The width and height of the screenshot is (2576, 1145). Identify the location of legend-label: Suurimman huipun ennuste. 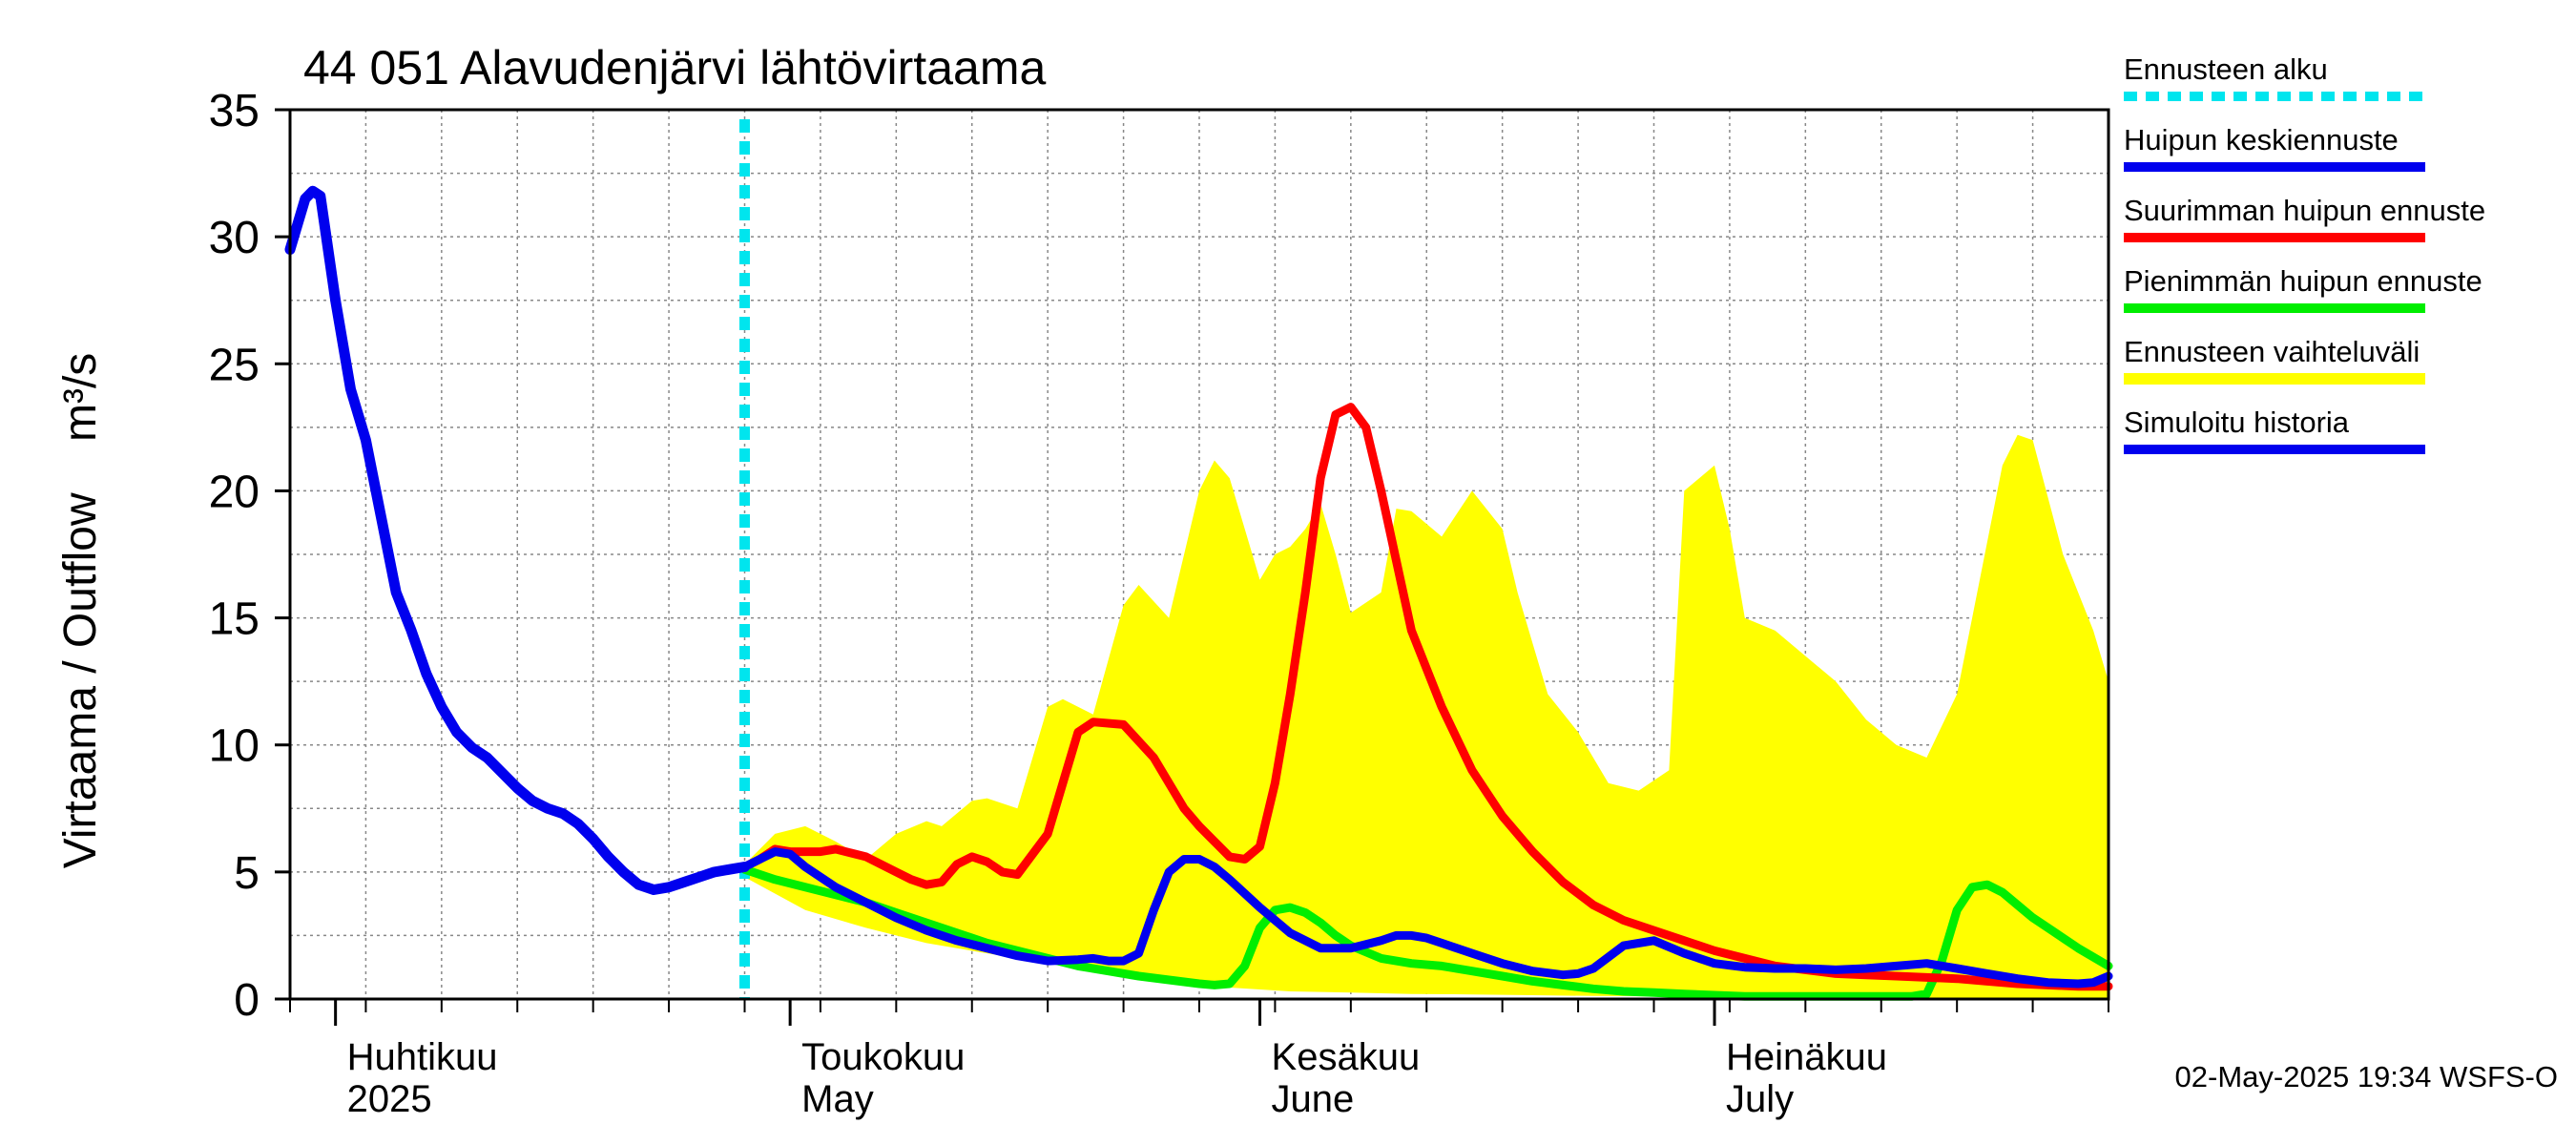
(2304, 211).